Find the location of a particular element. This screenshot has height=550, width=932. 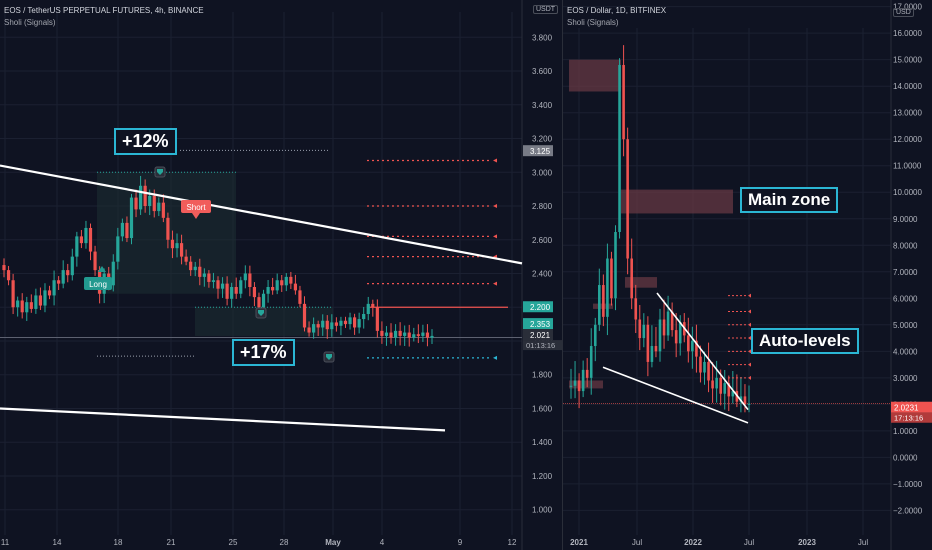

price-tag-green-box is located at coordinates (538, 307).